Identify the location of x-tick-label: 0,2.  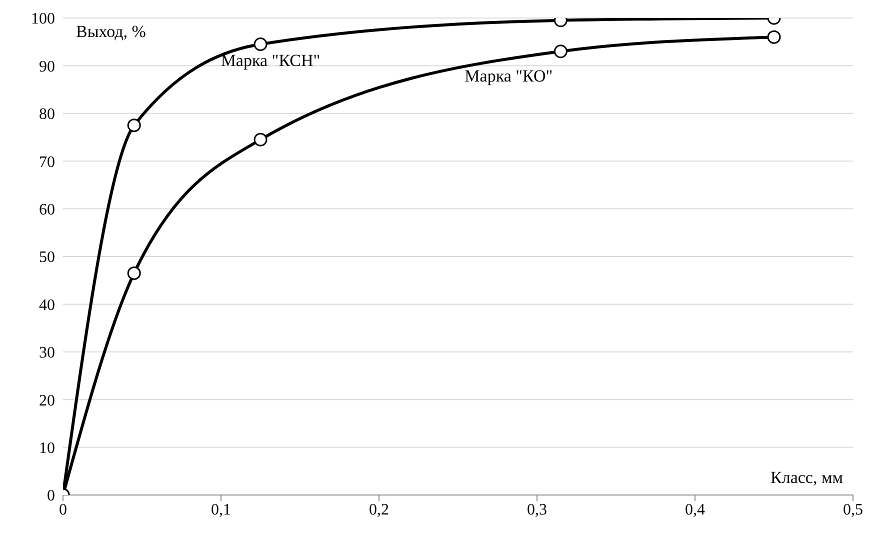
(379, 509).